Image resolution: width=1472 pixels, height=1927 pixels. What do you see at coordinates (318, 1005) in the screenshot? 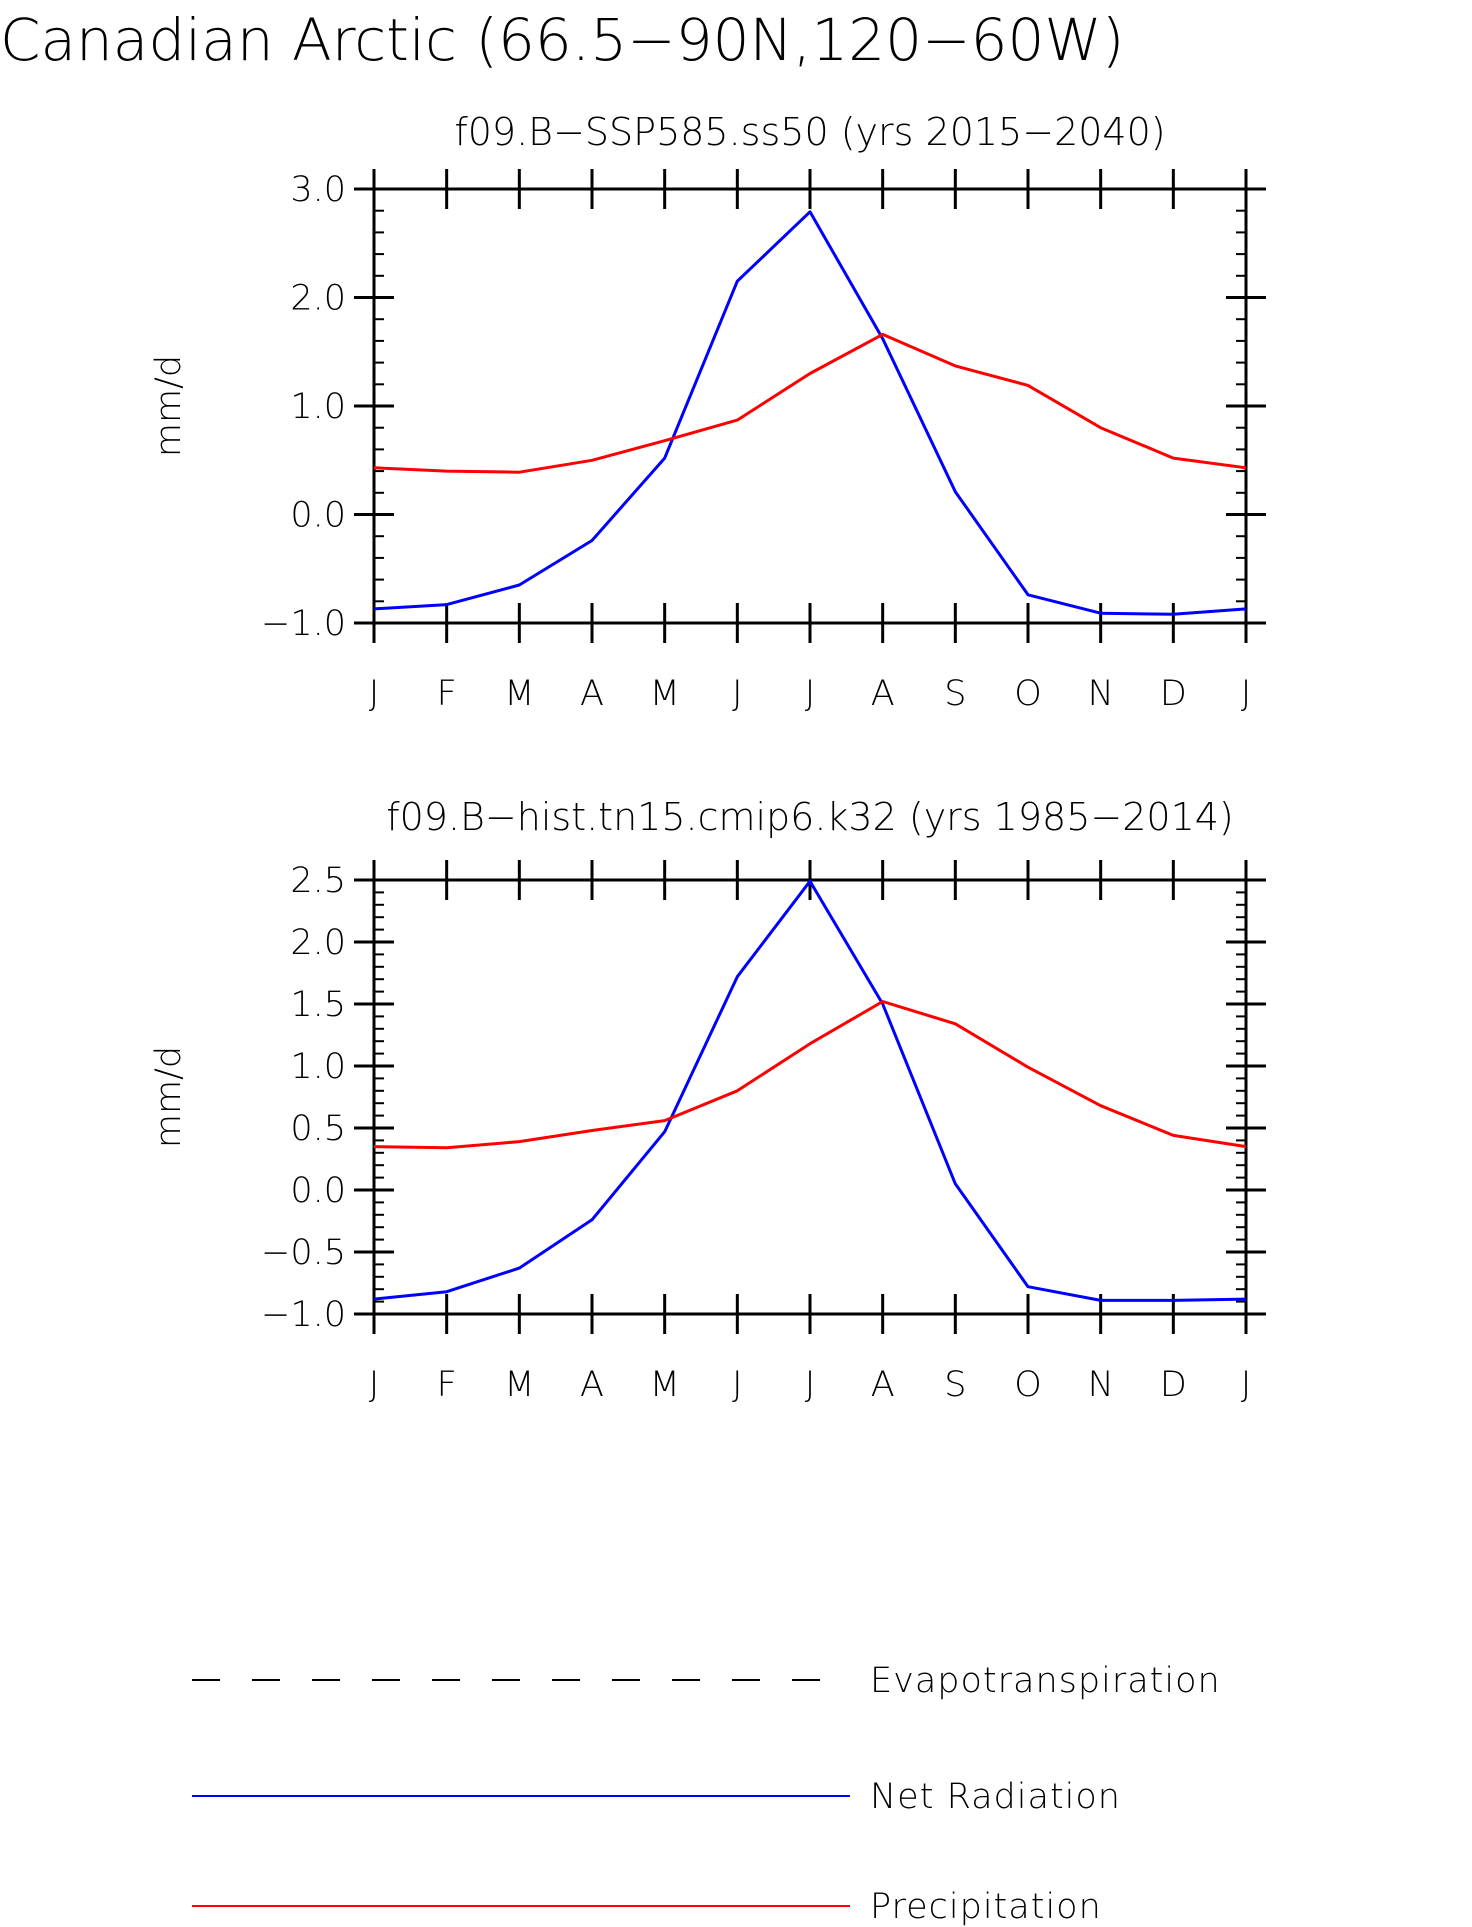
I see `y-tick-label: 1.5` at bounding box center [318, 1005].